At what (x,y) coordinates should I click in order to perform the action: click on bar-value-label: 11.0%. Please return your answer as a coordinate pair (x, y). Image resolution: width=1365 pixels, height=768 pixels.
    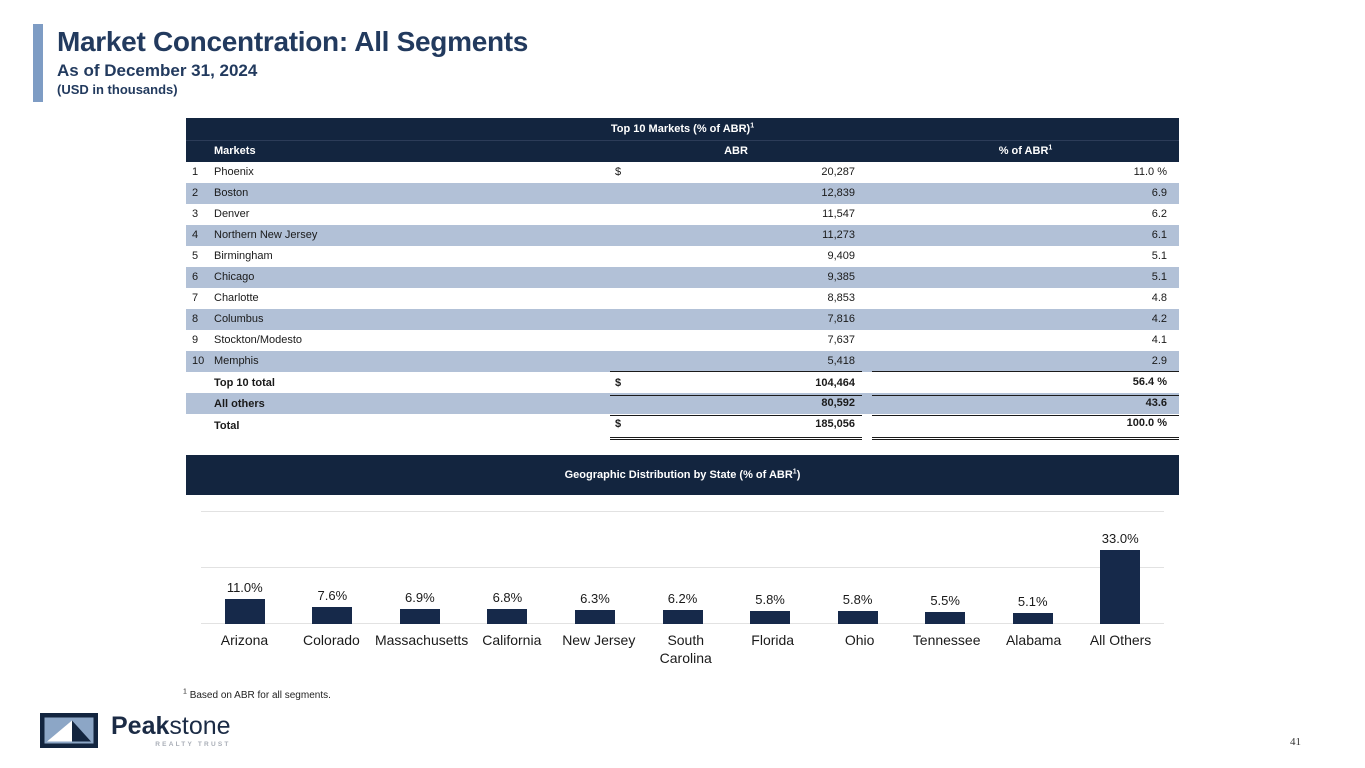
    Looking at the image, I should click on (244, 587).